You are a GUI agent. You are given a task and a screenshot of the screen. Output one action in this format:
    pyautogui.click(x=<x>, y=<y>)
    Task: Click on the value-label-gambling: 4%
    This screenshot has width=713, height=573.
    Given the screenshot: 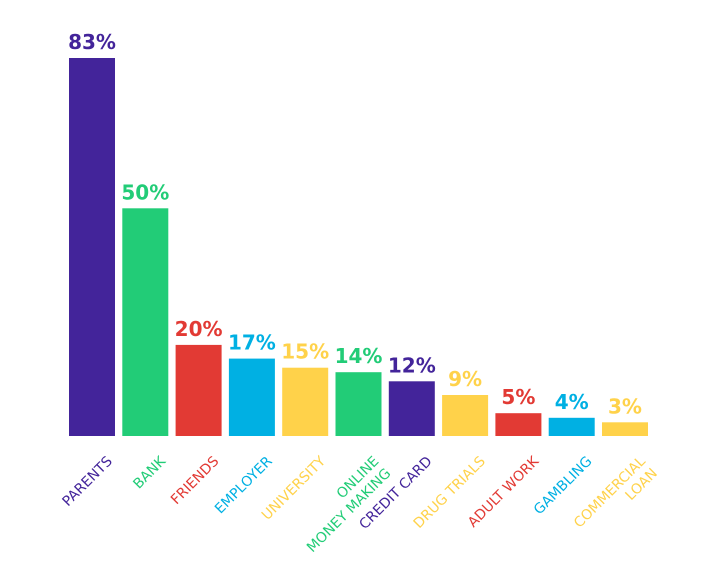 What is the action you would take?
    pyautogui.click(x=572, y=402)
    